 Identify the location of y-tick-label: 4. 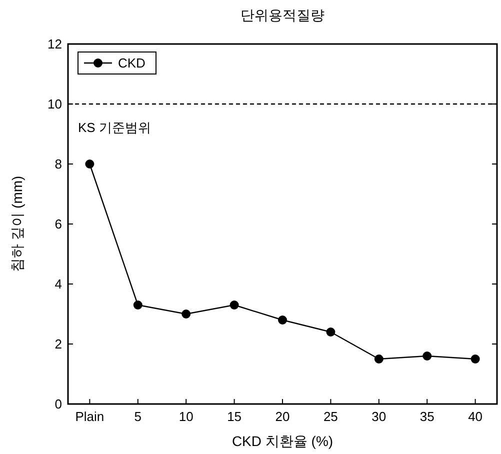
(58, 284).